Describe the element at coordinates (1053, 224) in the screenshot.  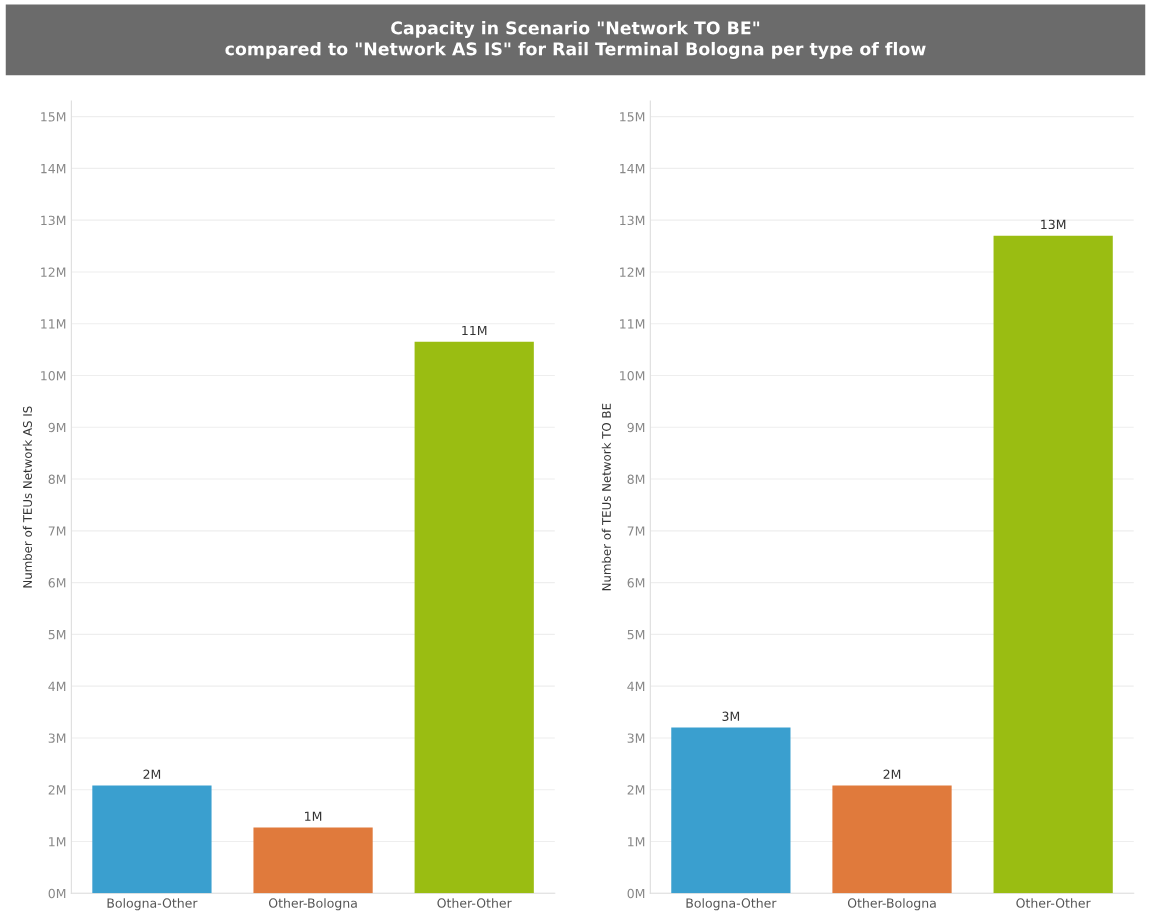
I see `data-label: 13M` at that location.